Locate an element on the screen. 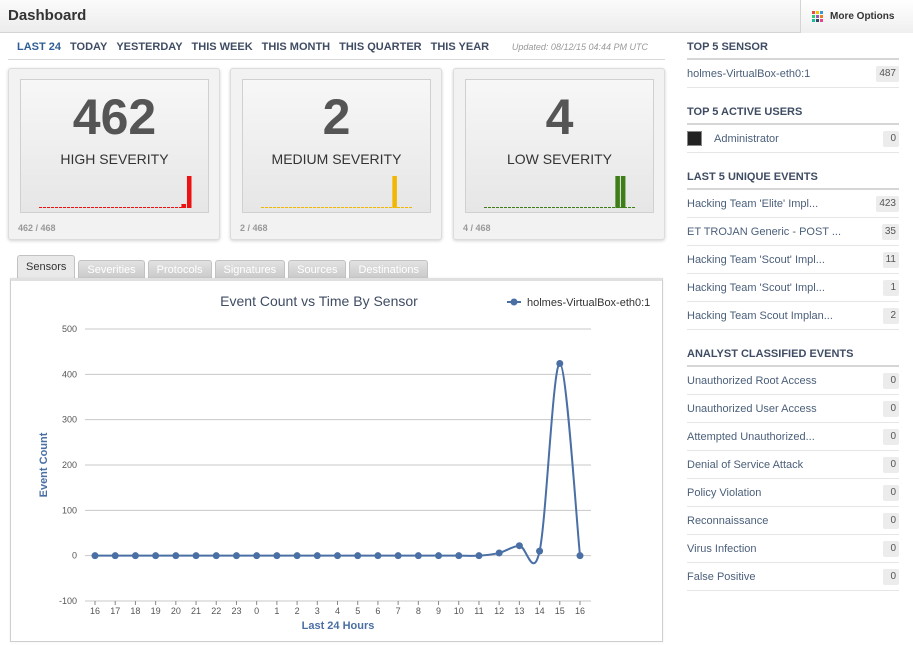 The height and width of the screenshot is (645, 913). x-tick-label: 11 is located at coordinates (478, 611).